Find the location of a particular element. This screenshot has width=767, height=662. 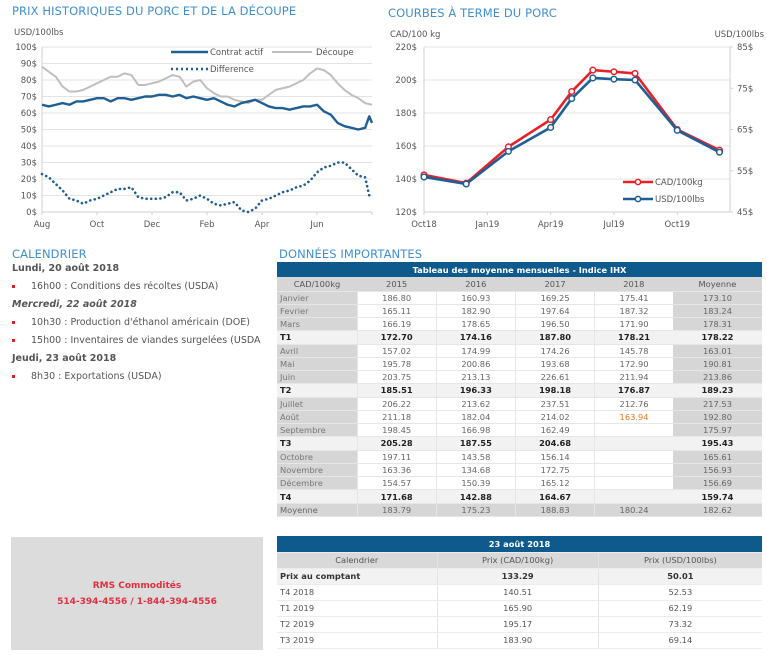

column-header-row: CAD/100kg 2015 2016 2017 2018 Moyenne is located at coordinates (519, 284).